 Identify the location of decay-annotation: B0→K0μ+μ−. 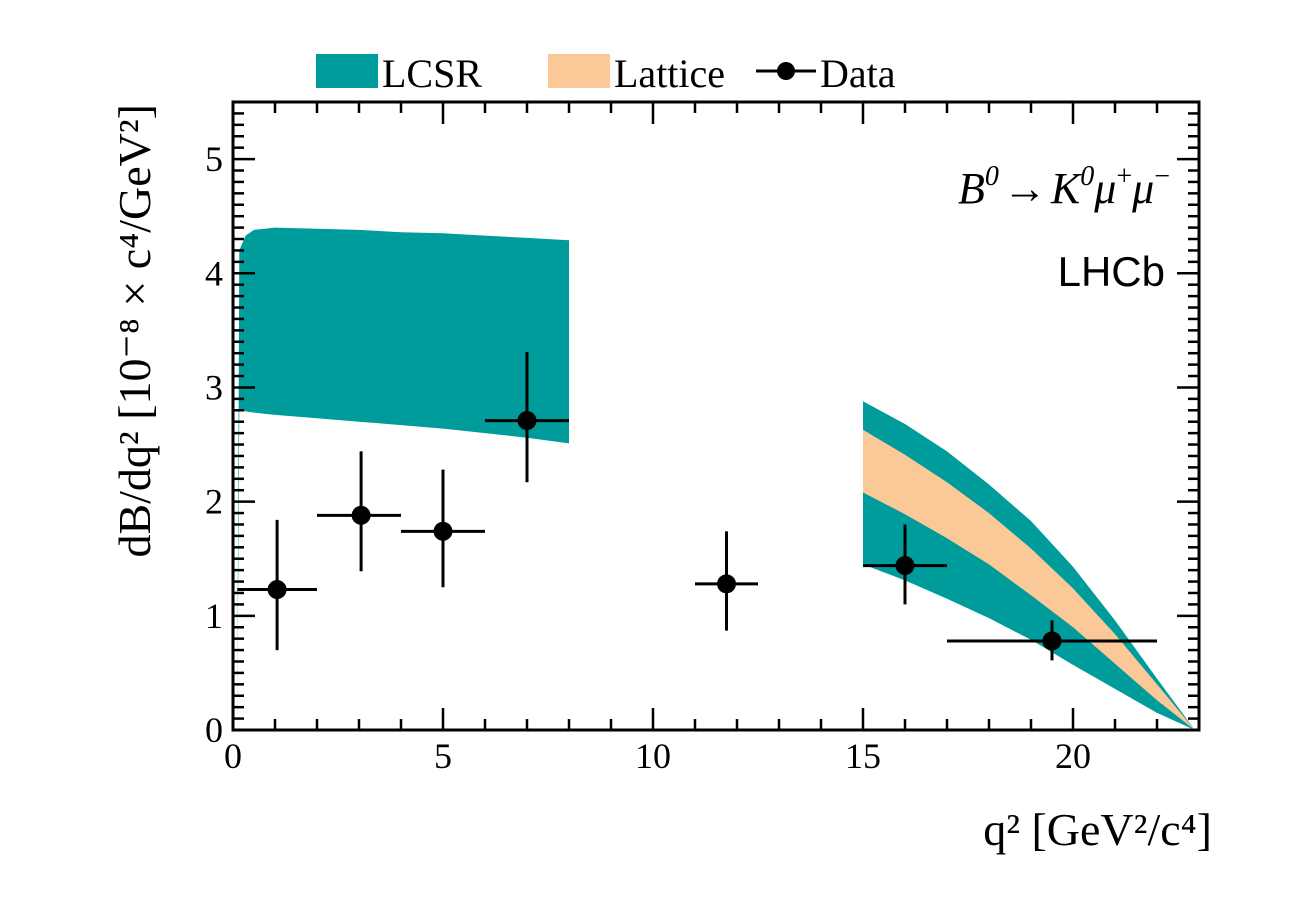
(1064, 187).